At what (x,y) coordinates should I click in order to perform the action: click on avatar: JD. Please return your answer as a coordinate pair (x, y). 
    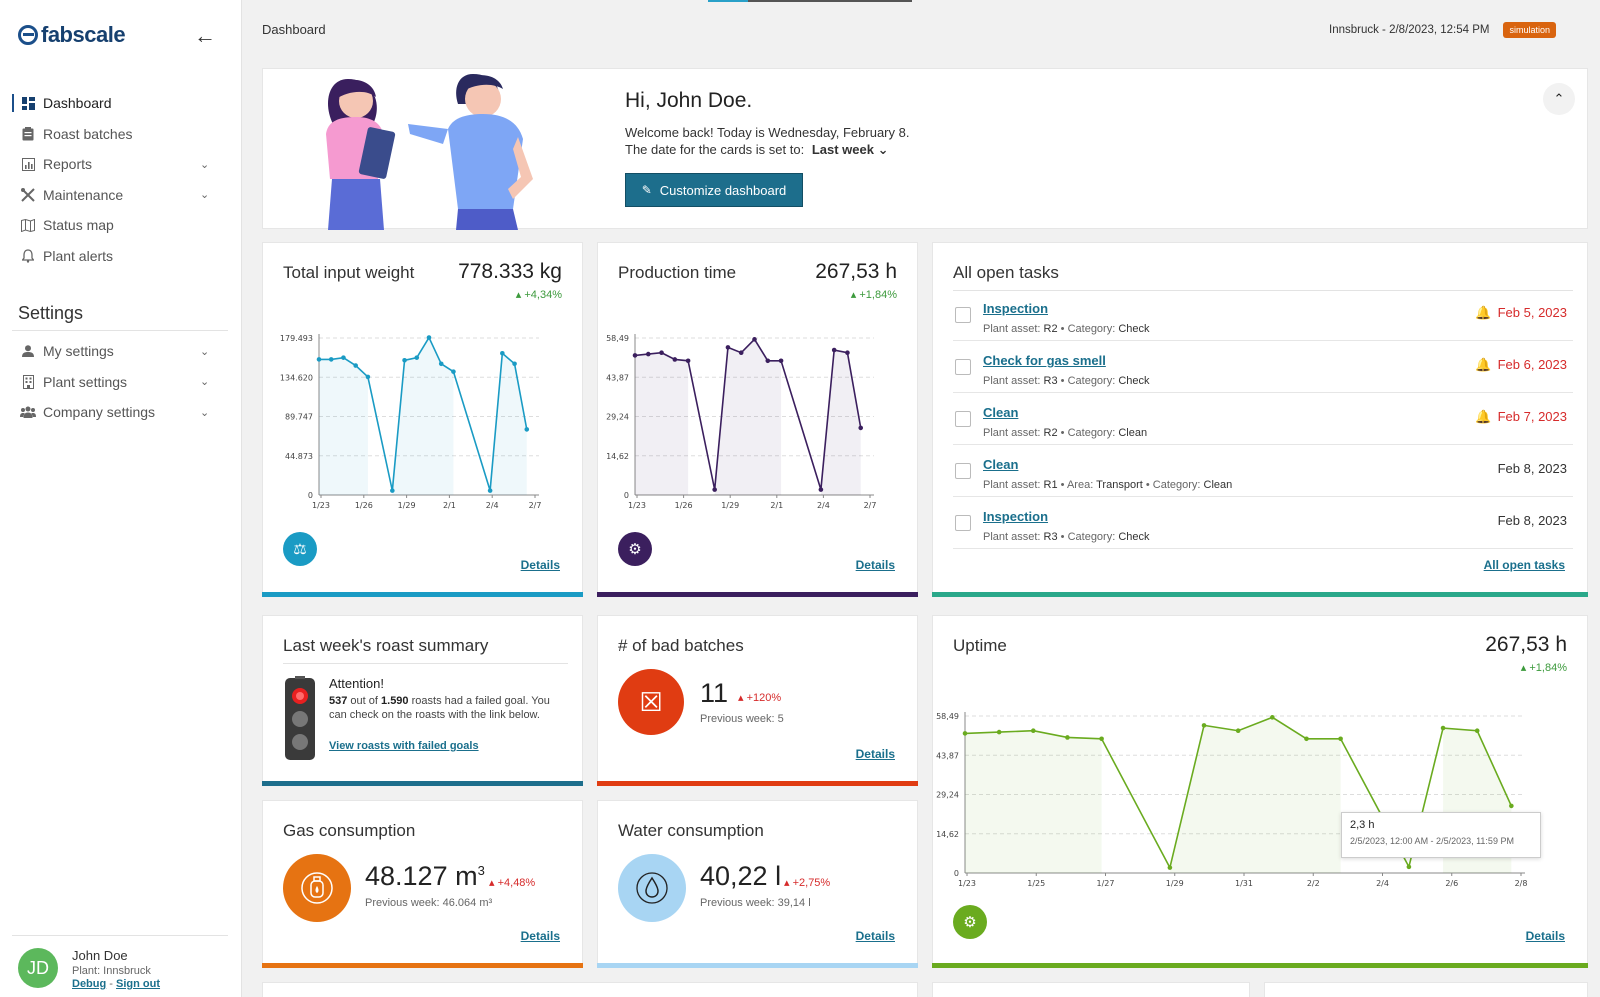
    Looking at the image, I should click on (38, 968).